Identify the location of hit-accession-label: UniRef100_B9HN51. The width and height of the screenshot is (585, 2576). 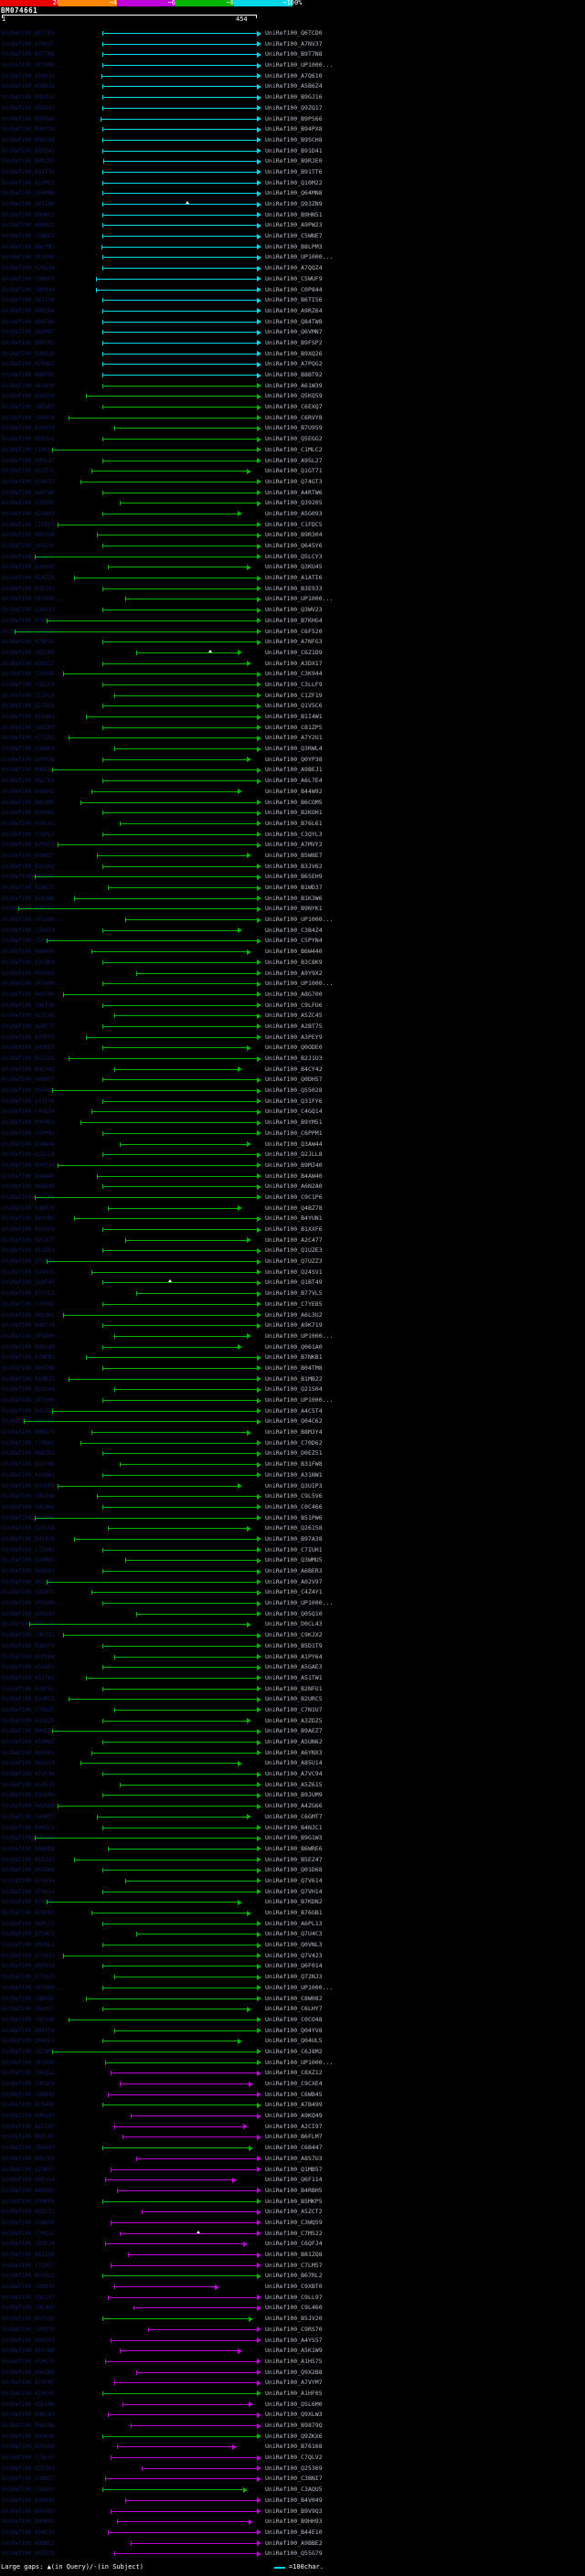
(294, 214).